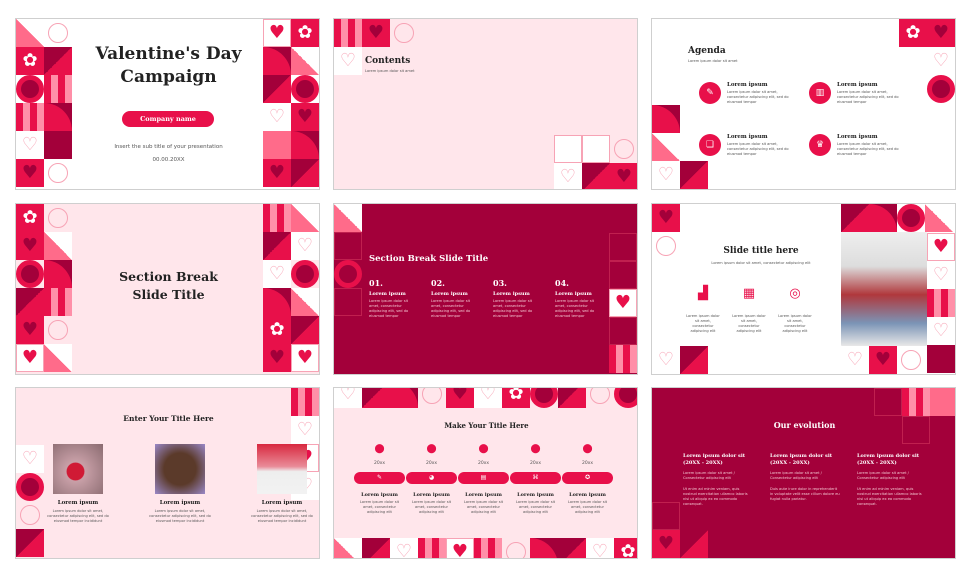 The width and height of the screenshot is (970, 576). What do you see at coordinates (168, 418) in the screenshot?
I see `slide-title: Enter Your Title Here` at bounding box center [168, 418].